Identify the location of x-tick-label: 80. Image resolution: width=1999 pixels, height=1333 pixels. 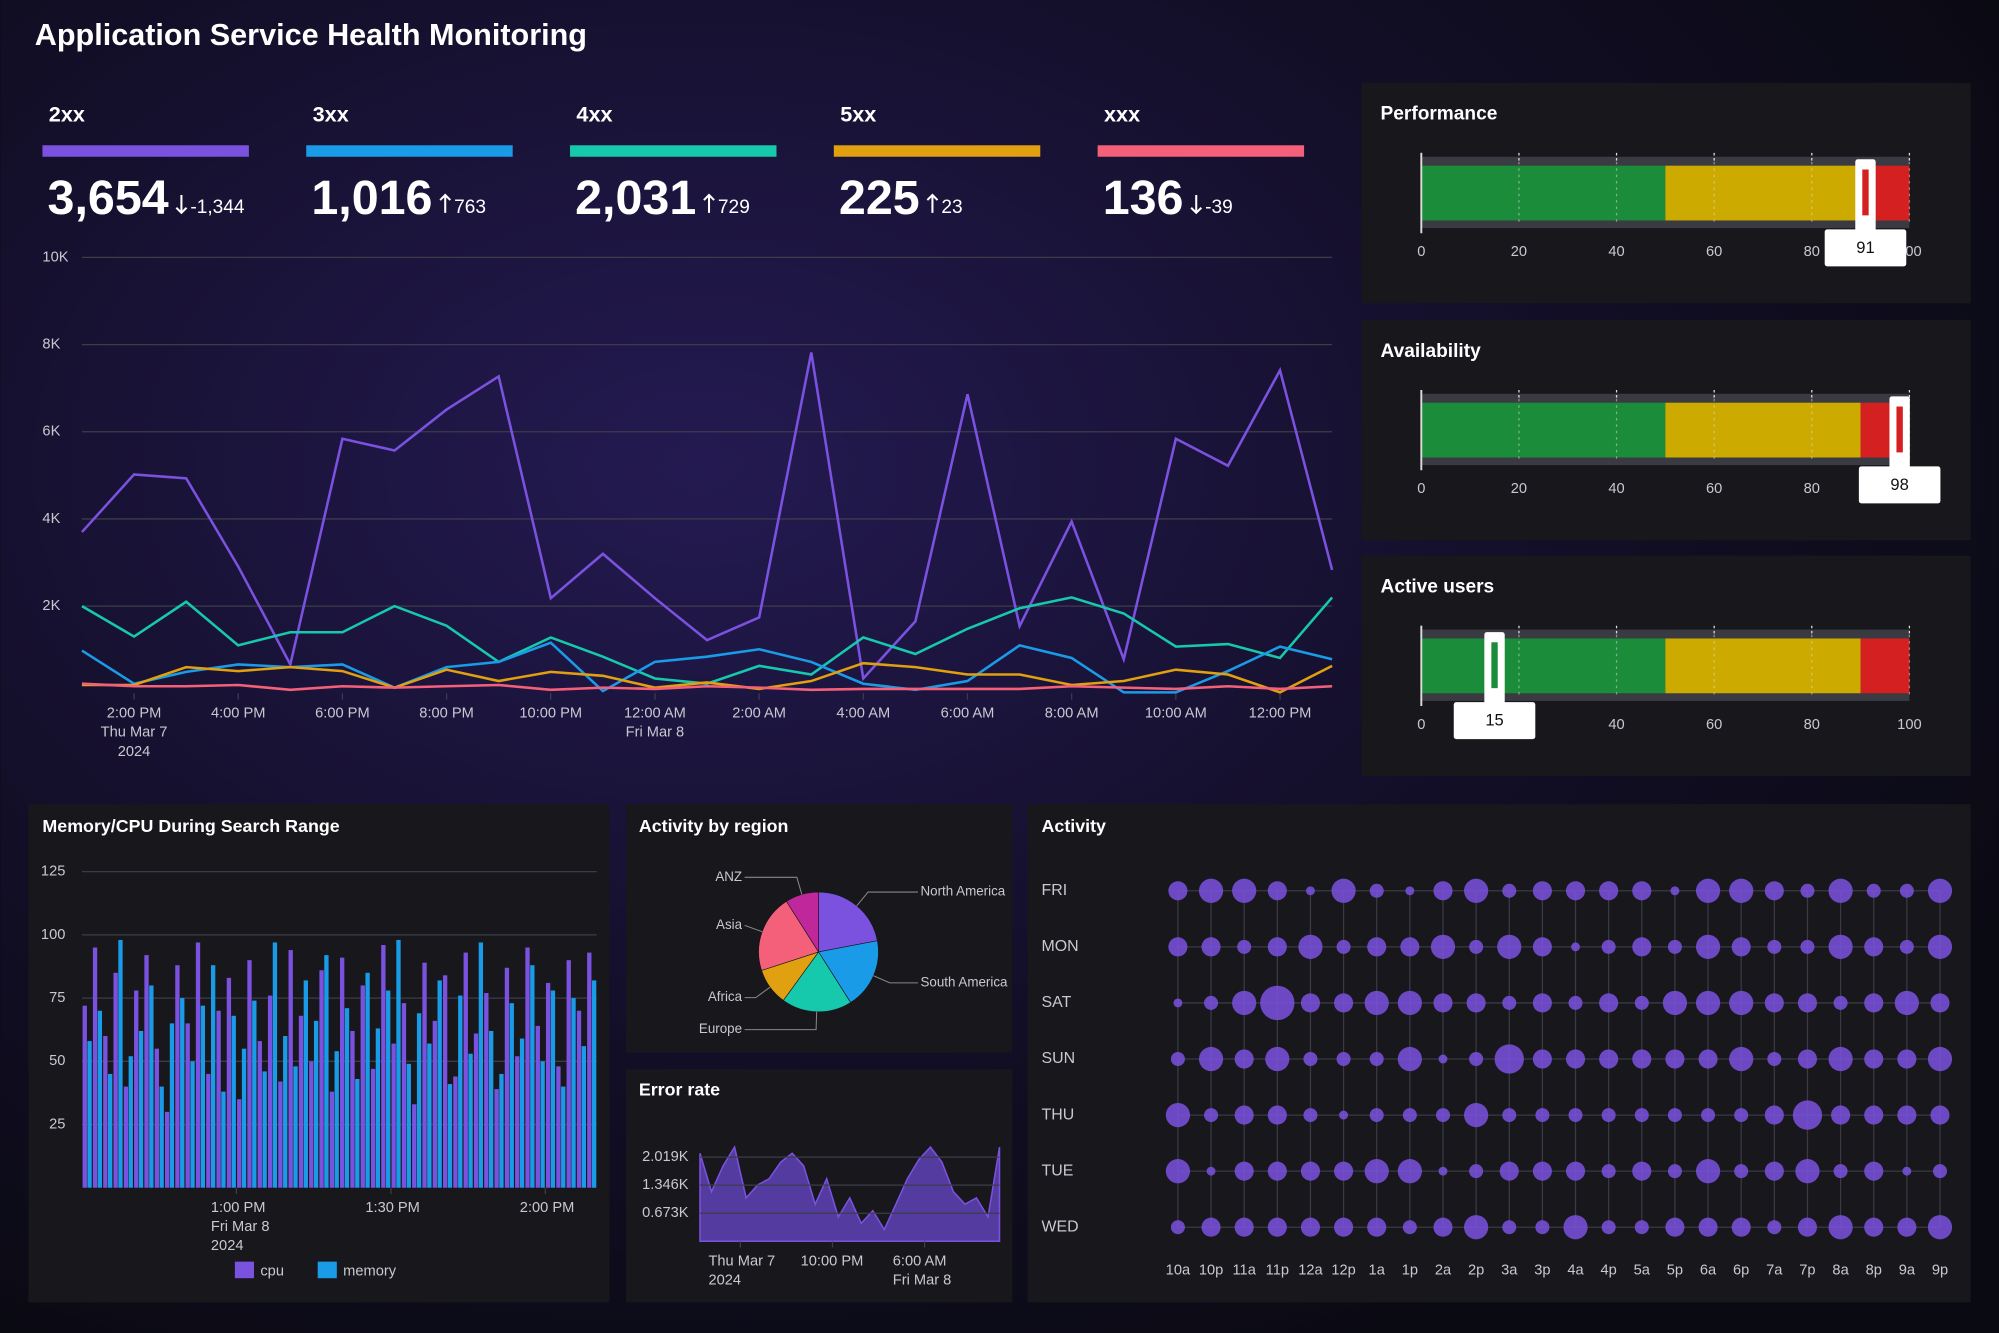
(1812, 725).